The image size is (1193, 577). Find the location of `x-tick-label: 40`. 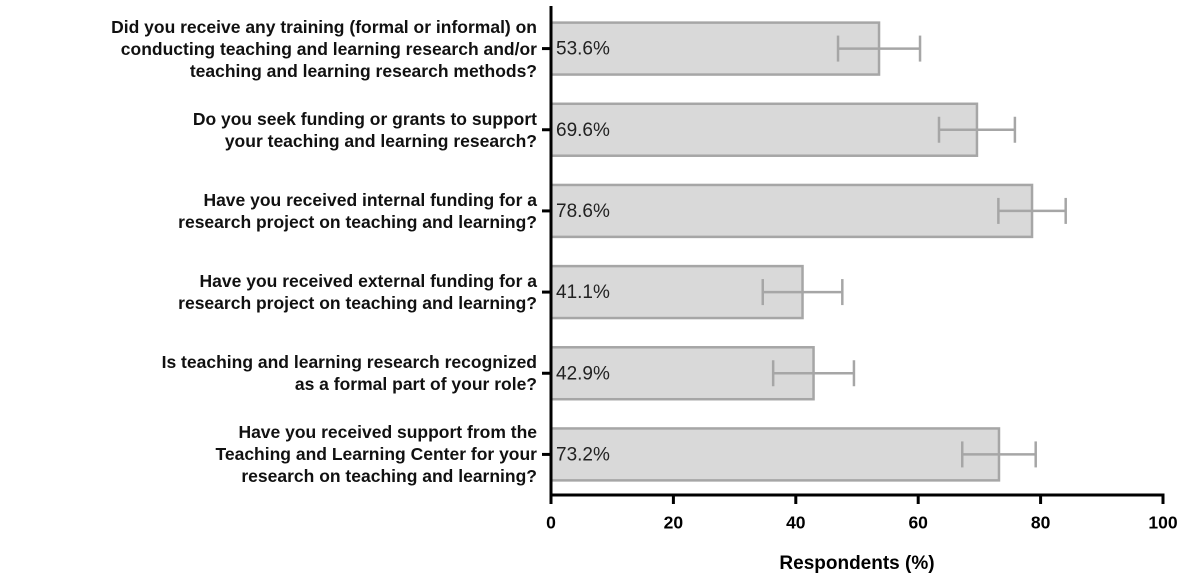

x-tick-label: 40 is located at coordinates (796, 523).